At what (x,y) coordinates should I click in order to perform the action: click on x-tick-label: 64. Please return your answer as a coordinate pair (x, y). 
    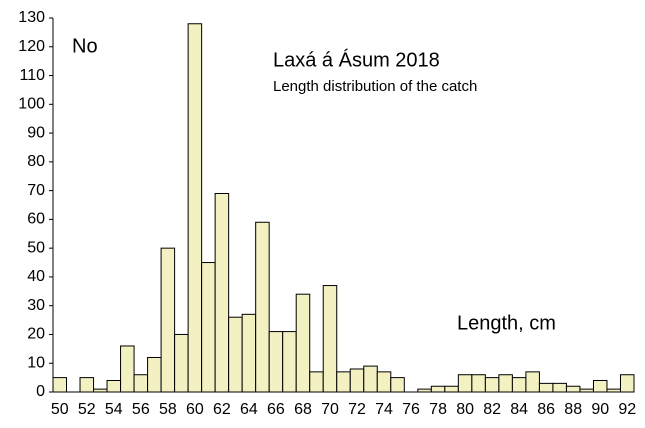
    Looking at the image, I should click on (249, 409).